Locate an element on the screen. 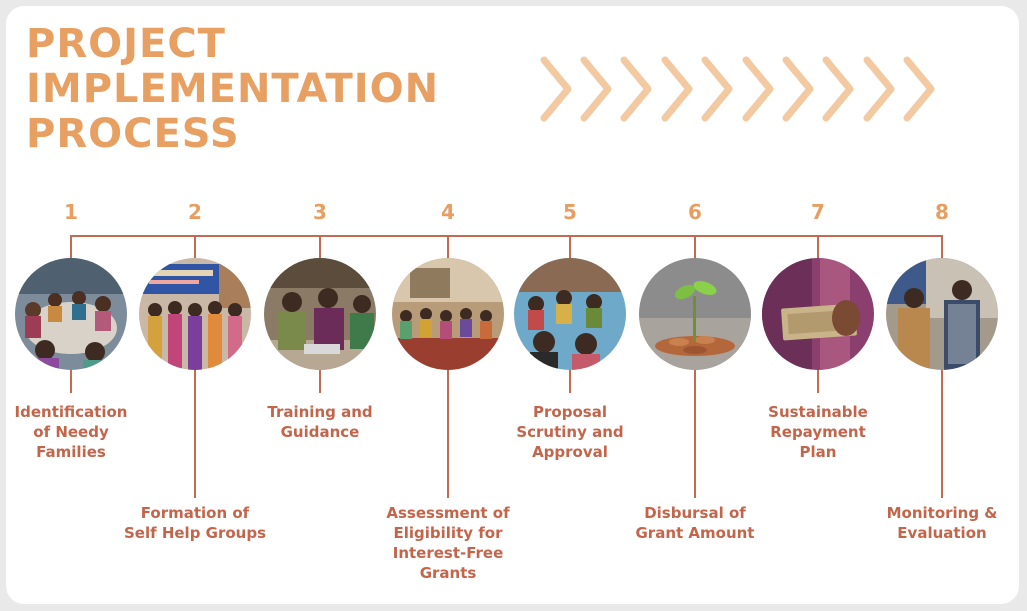 Image resolution: width=1027 pixels, height=611 pixels. title-line-2: IMPLEMENTATION is located at coordinates (233, 89).